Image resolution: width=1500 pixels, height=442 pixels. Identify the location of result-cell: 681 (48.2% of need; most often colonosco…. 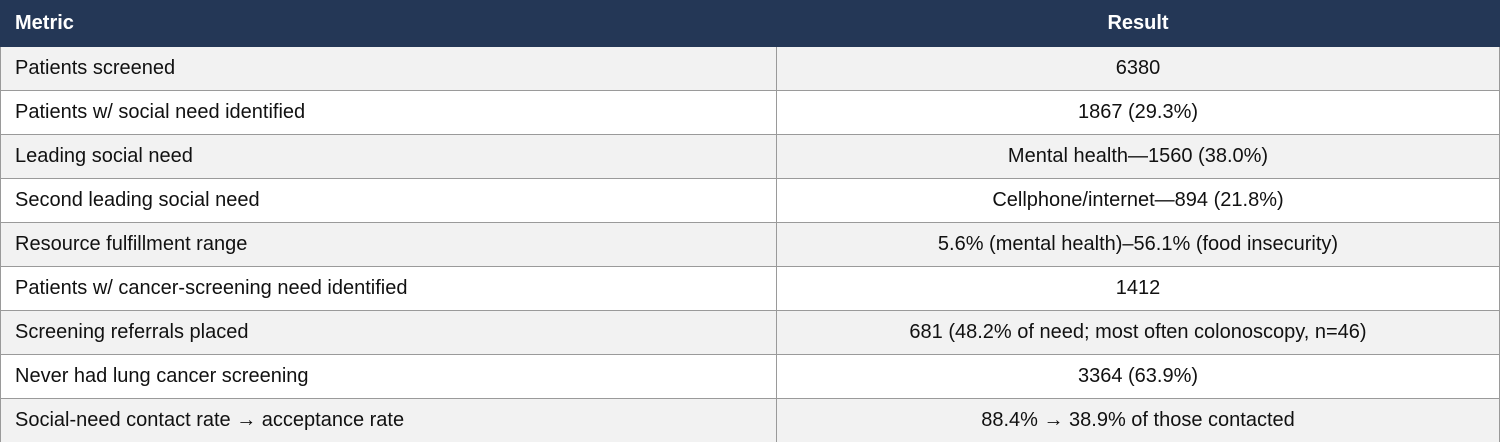
(1138, 332).